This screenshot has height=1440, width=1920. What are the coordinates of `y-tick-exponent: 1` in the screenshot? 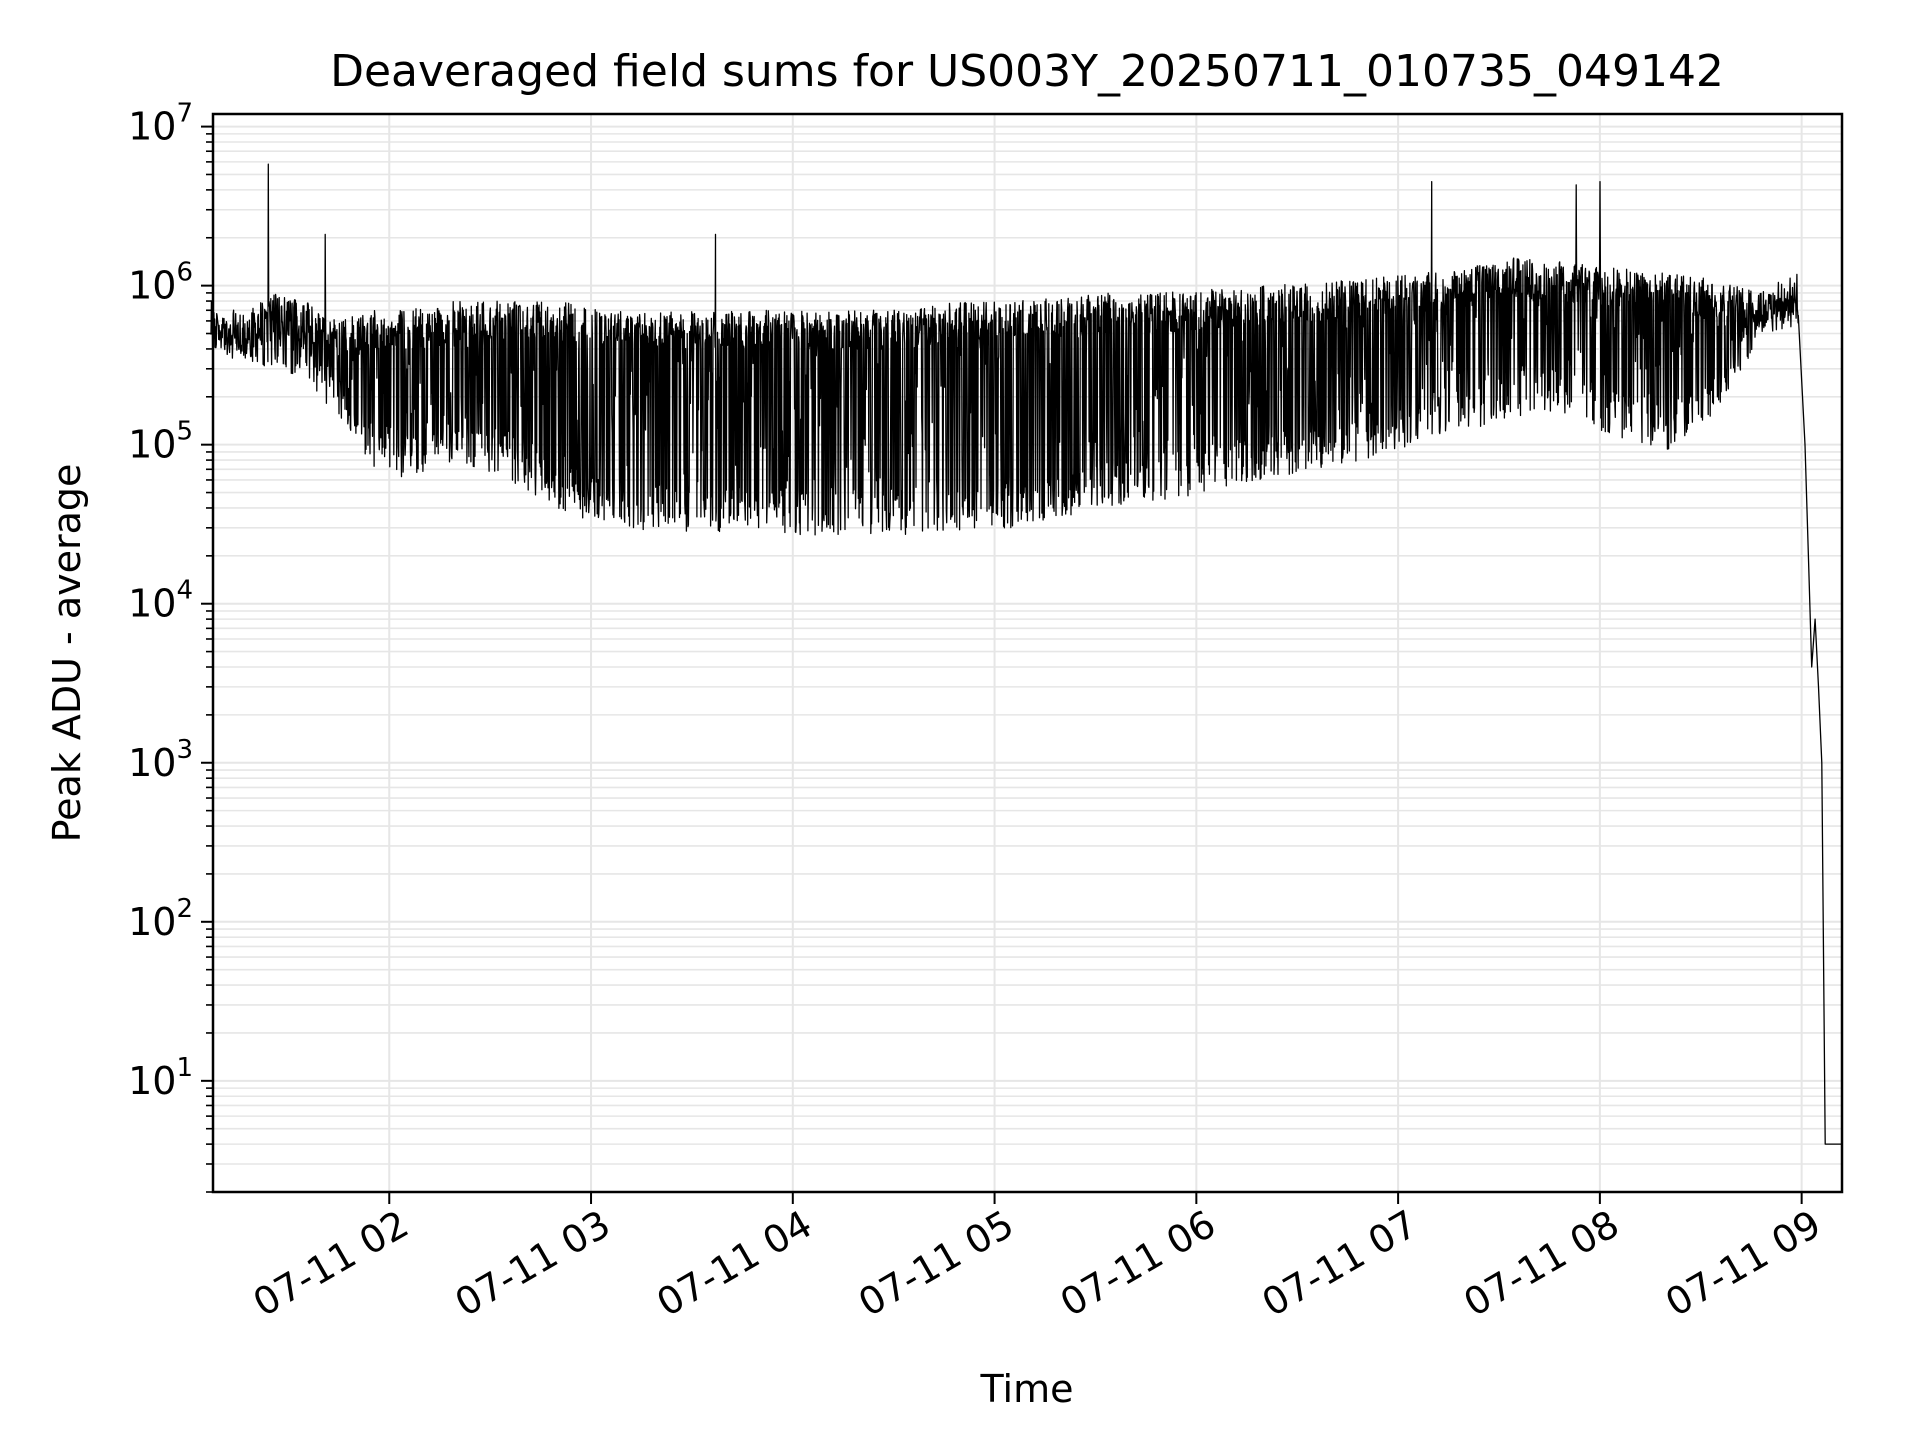 It's located at (184, 1068).